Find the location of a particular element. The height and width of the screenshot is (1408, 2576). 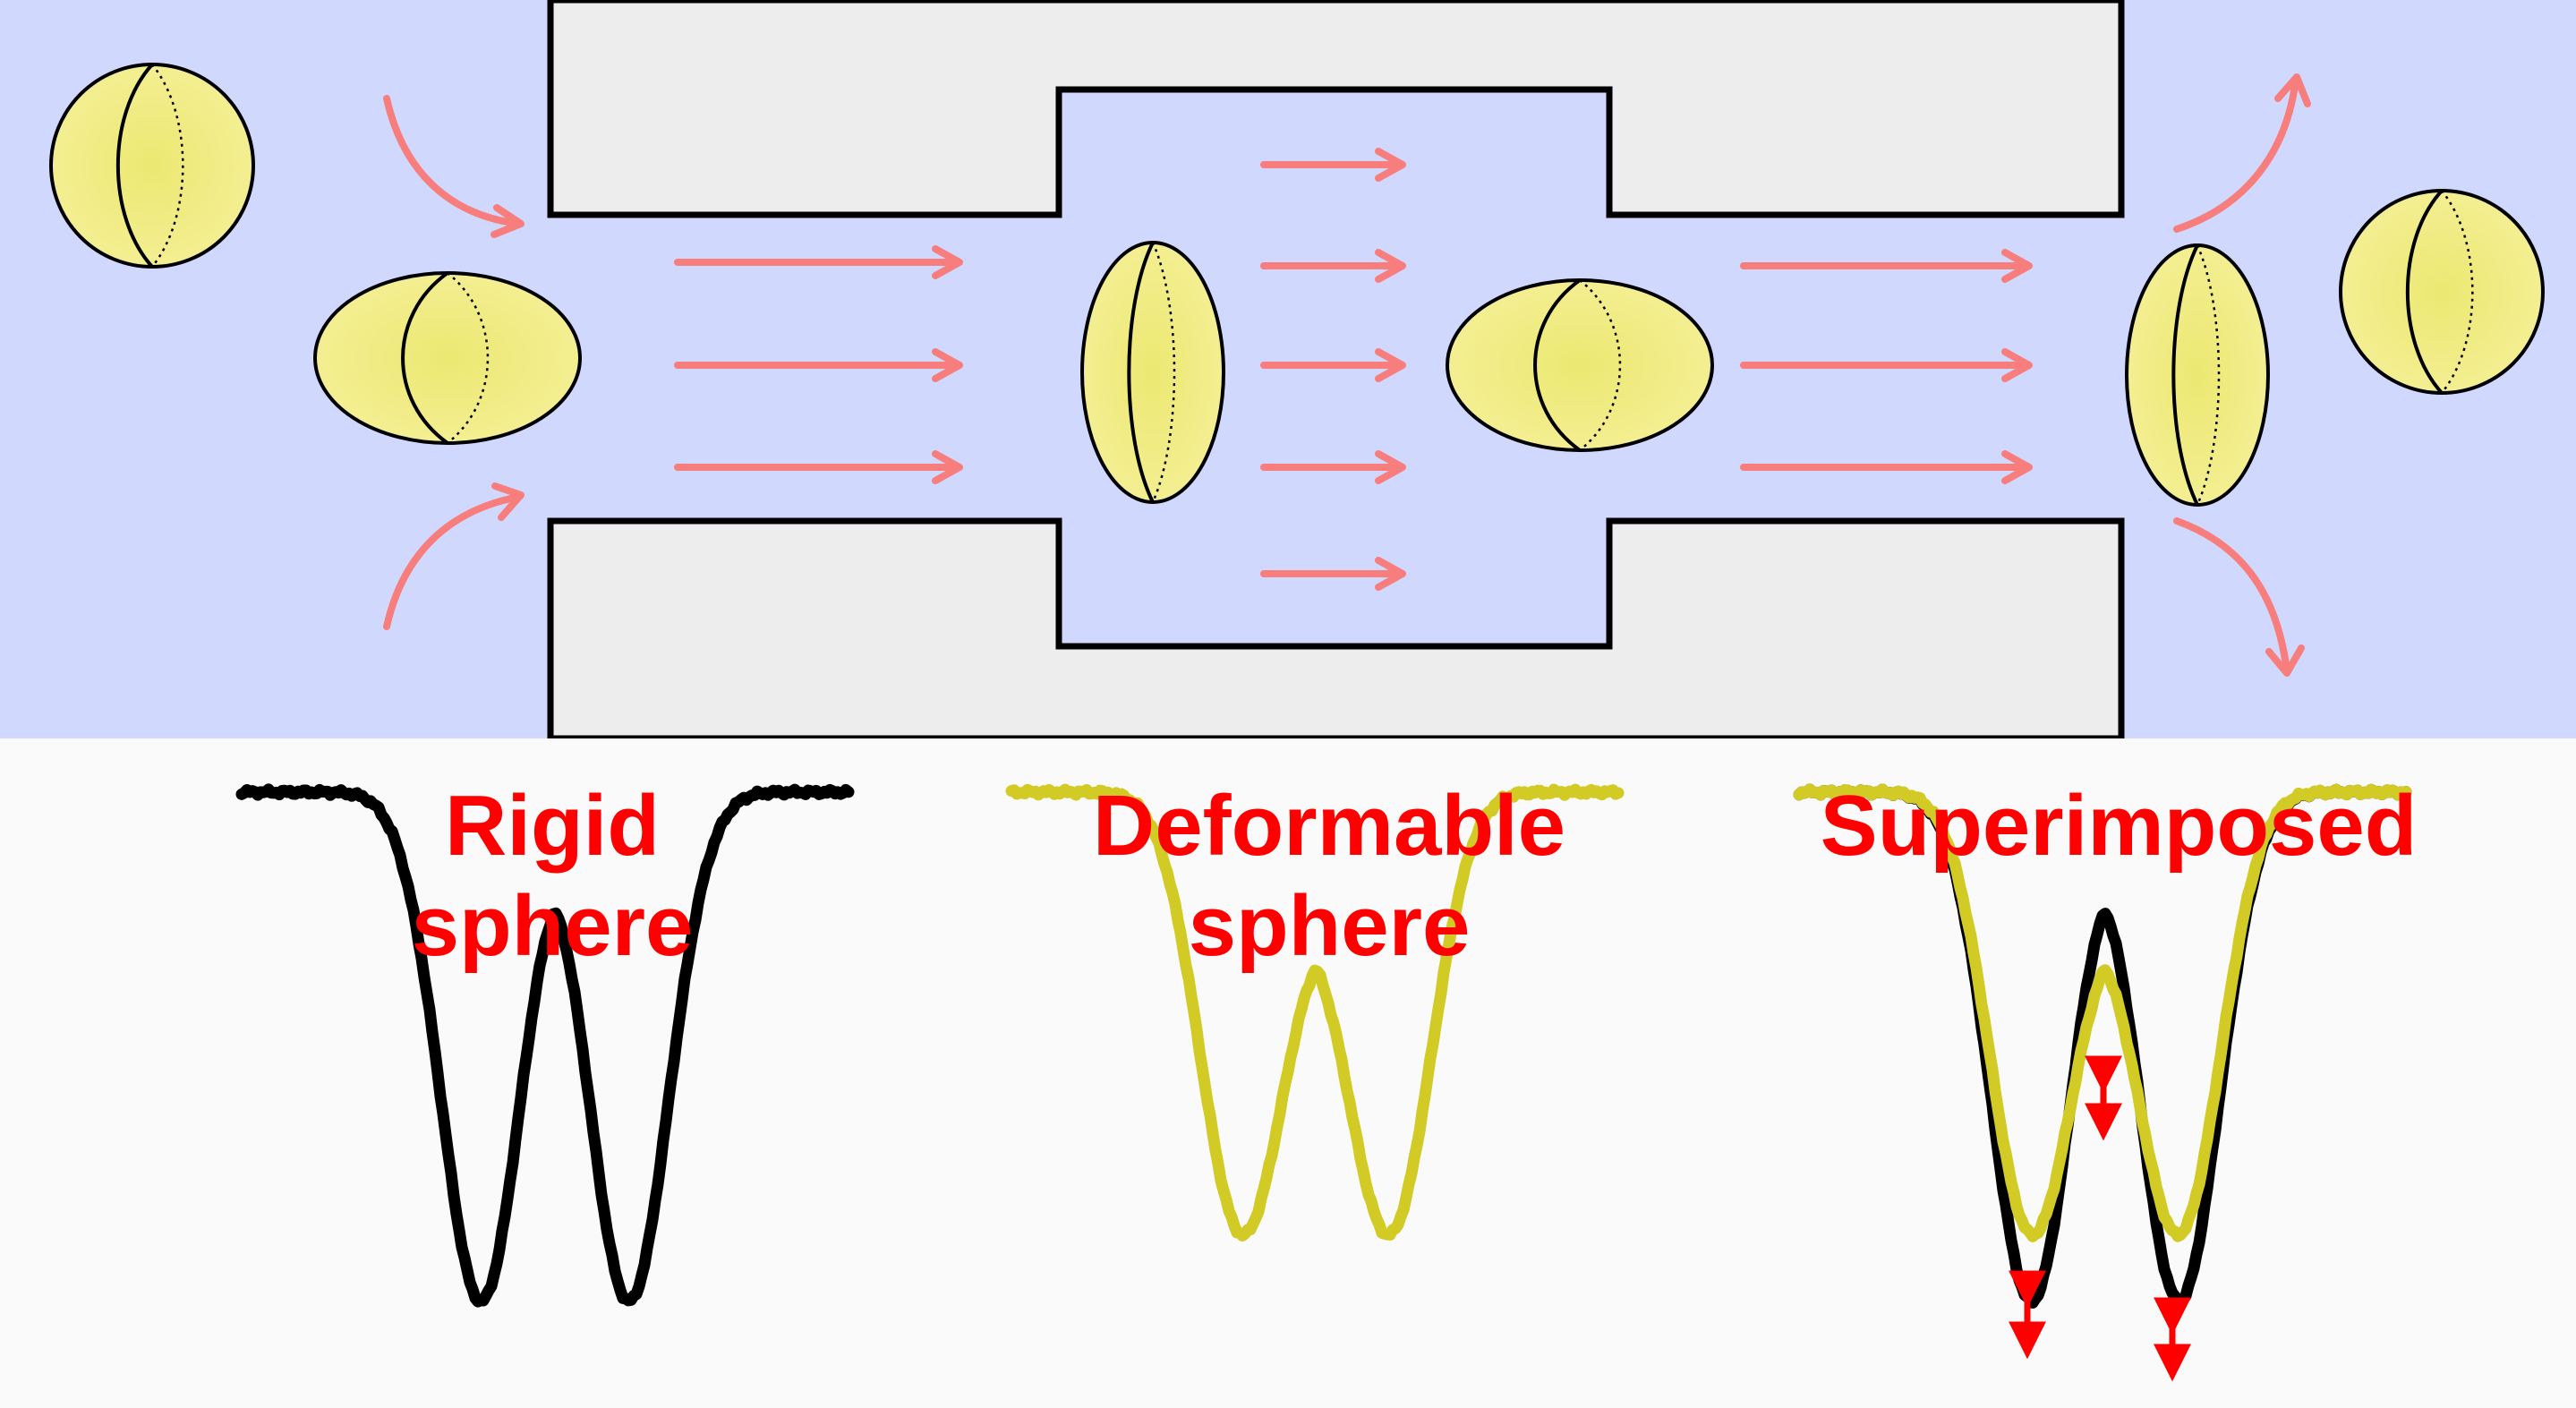

superimposed-deformable-trace is located at coordinates (2102, 1012).